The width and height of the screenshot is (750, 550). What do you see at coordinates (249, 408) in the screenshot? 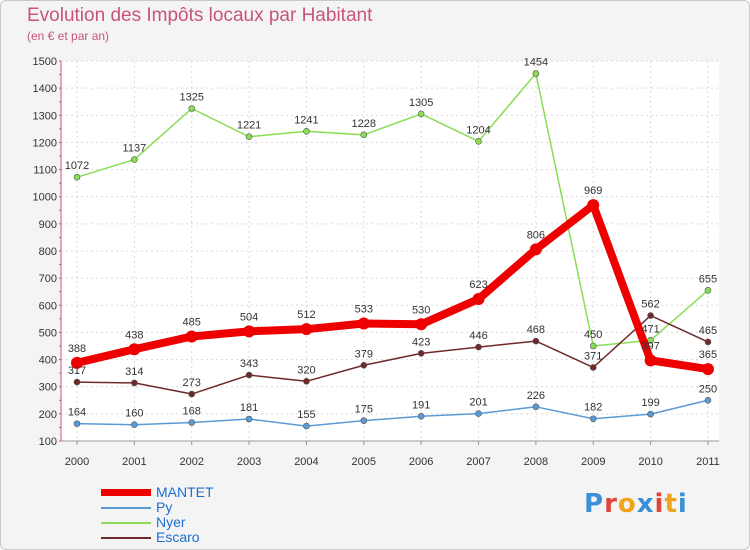
I see `data-label-py: 181` at bounding box center [249, 408].